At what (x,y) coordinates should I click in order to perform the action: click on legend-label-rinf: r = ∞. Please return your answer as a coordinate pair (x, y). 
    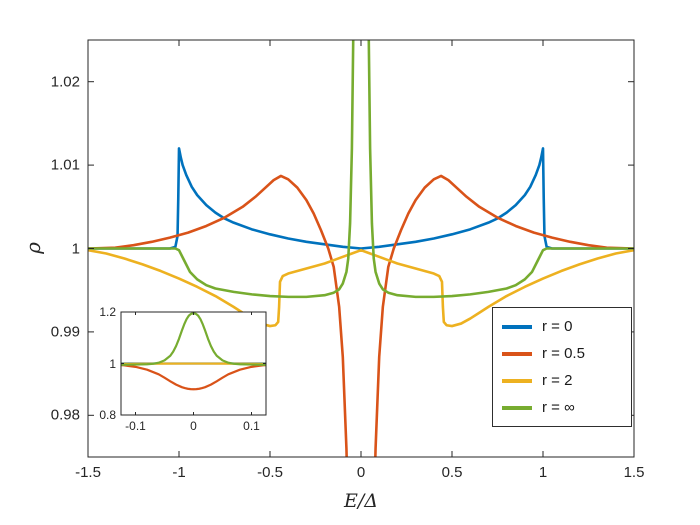
    Looking at the image, I should click on (558, 407).